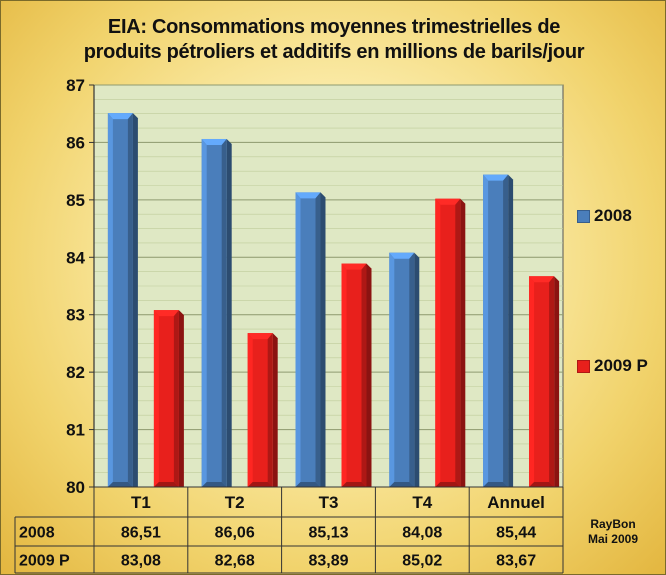 The height and width of the screenshot is (575, 666). What do you see at coordinates (75, 430) in the screenshot?
I see `y-tick-label: 81` at bounding box center [75, 430].